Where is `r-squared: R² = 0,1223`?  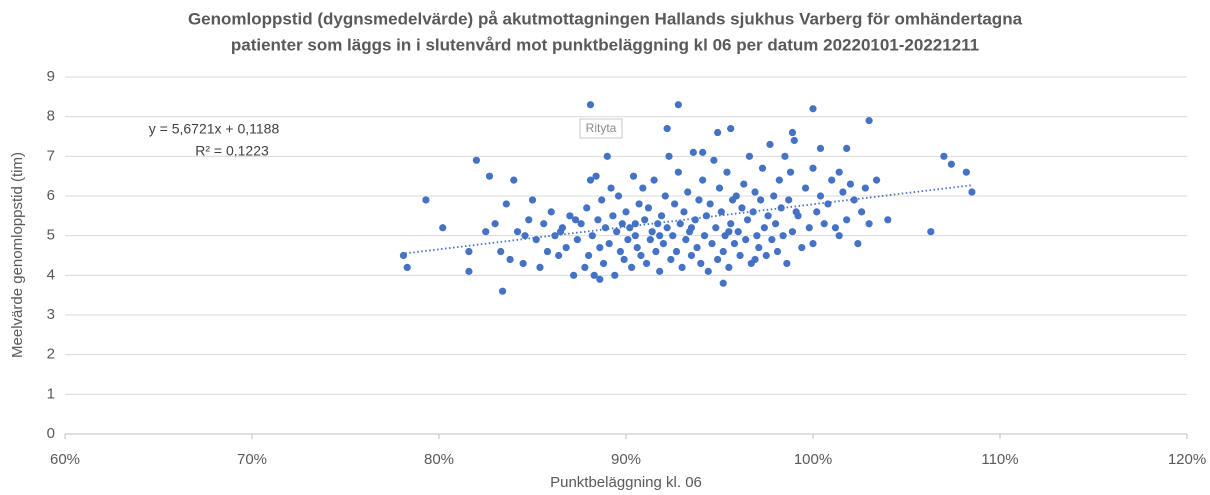 r-squared: R² = 0,1223 is located at coordinates (232, 151).